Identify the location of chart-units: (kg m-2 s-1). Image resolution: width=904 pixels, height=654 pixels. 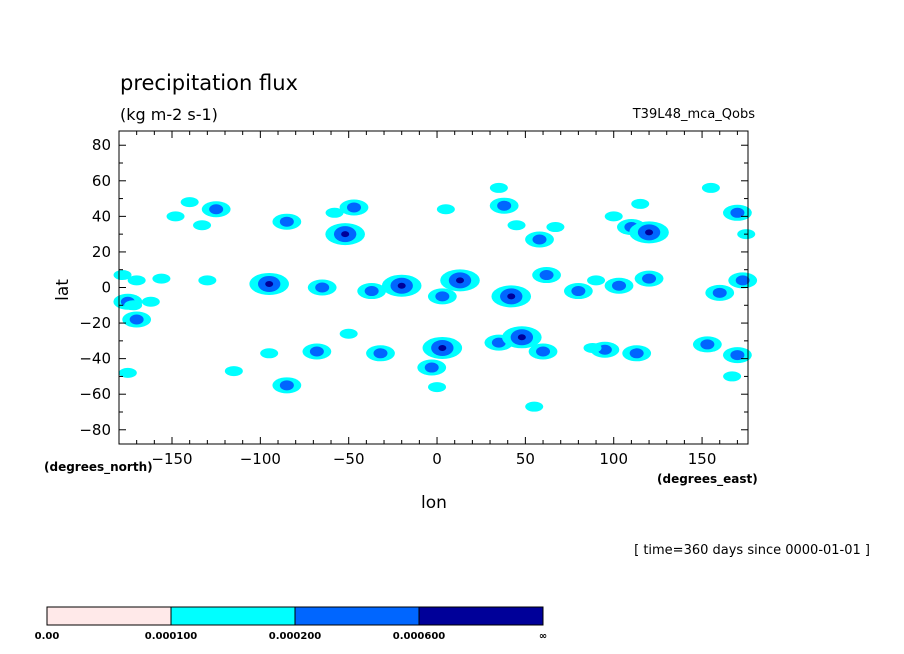
(169, 114).